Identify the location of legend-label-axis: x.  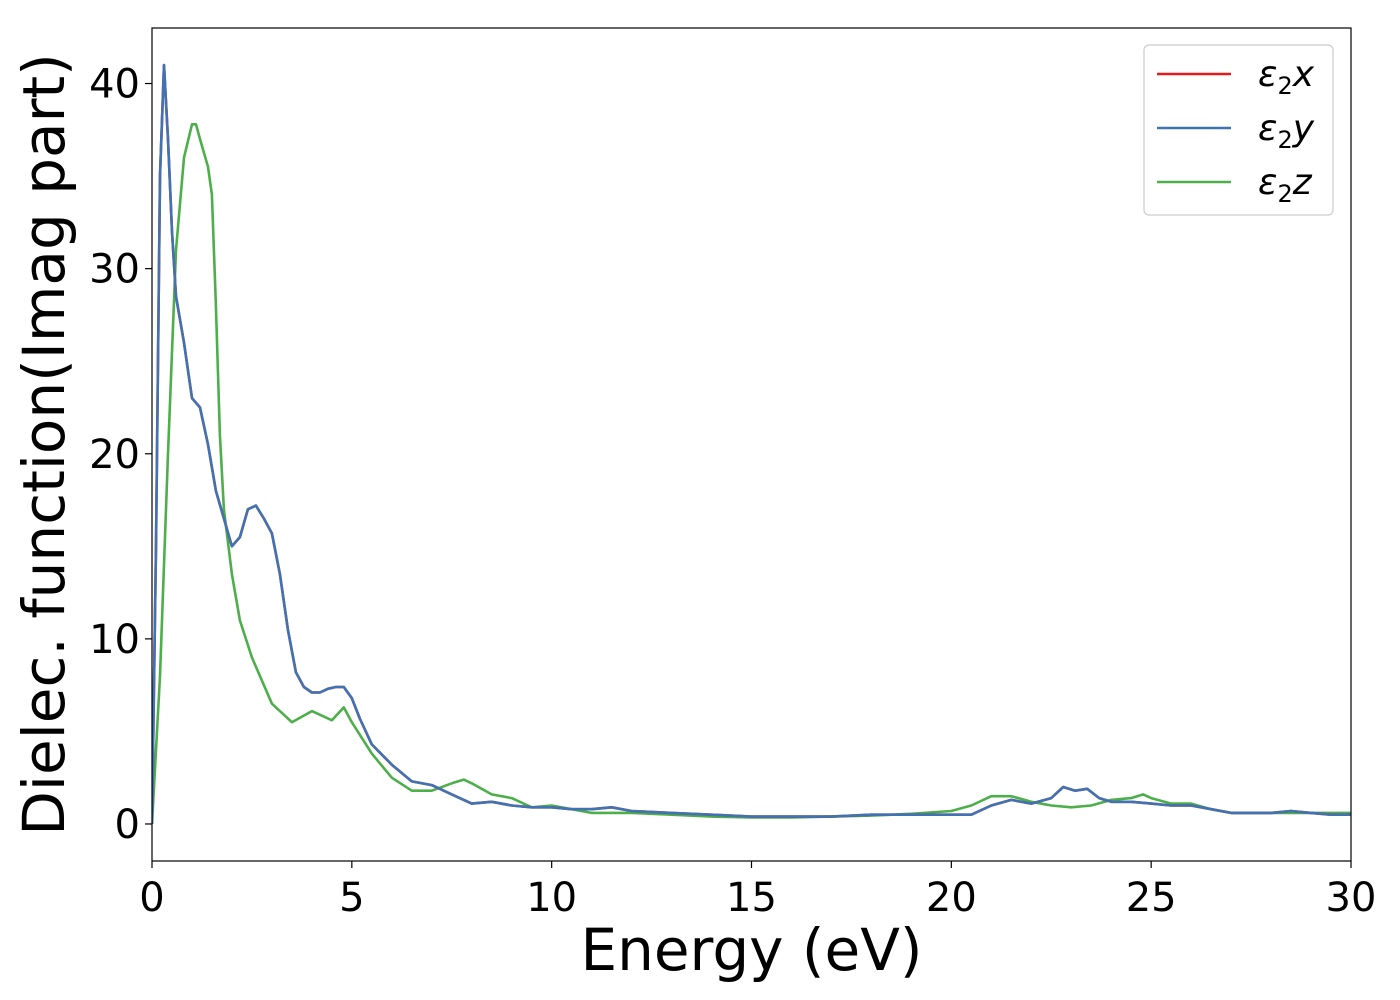
(1303, 74).